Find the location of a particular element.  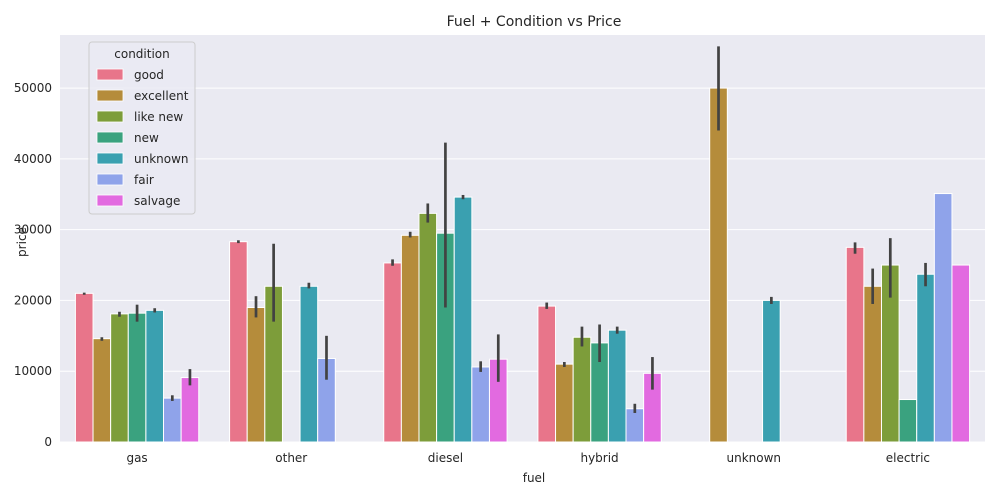

legend-label: like new is located at coordinates (158, 117).